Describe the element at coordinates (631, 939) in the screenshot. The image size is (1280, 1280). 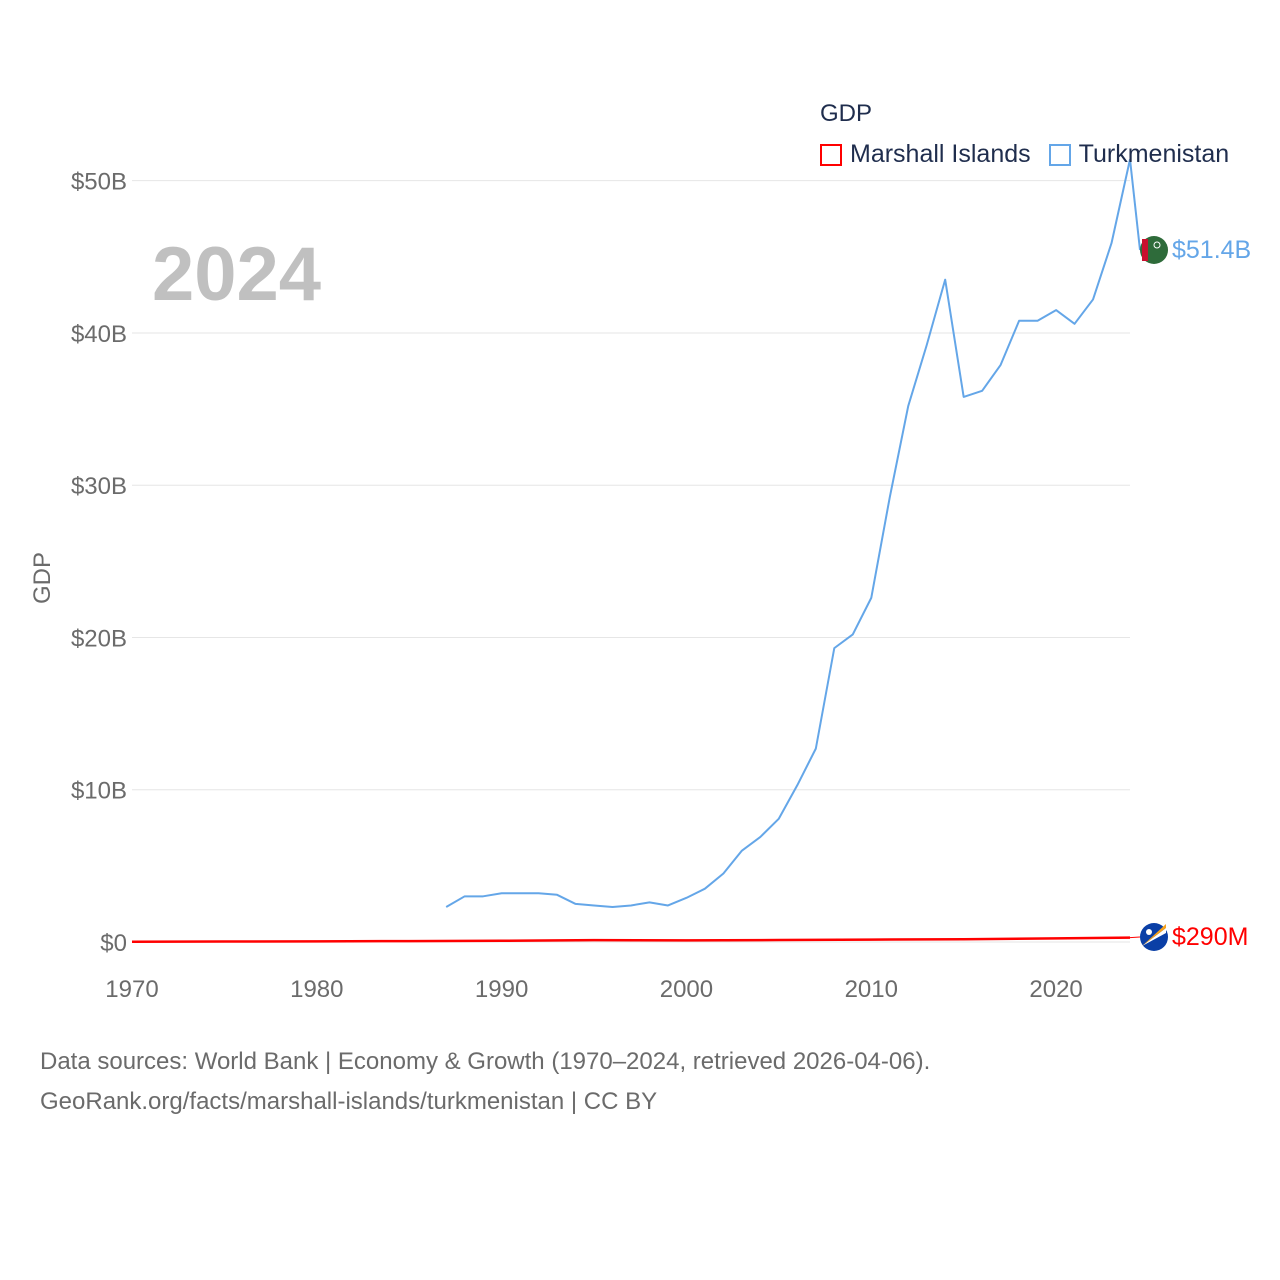
I see `series-line-marshall-islands` at that location.